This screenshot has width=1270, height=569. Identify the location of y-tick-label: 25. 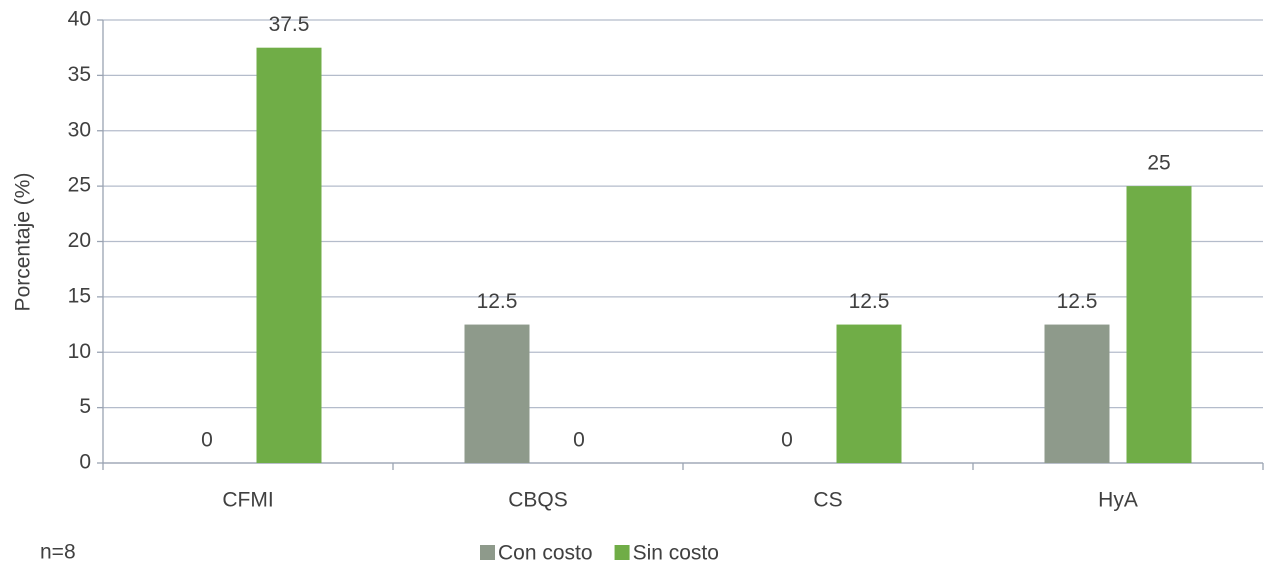
(79, 185).